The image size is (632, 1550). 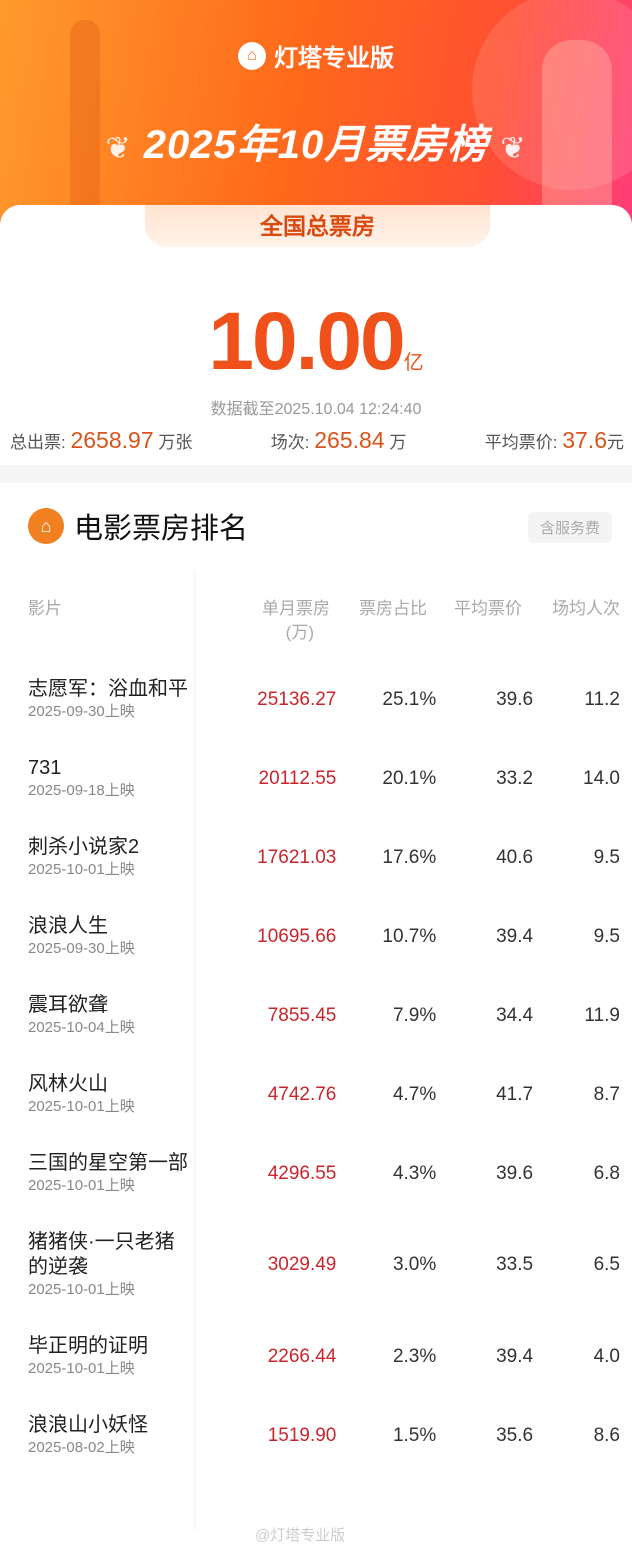 I want to click on release-date: 2025-09-30上映, so click(x=81, y=948).